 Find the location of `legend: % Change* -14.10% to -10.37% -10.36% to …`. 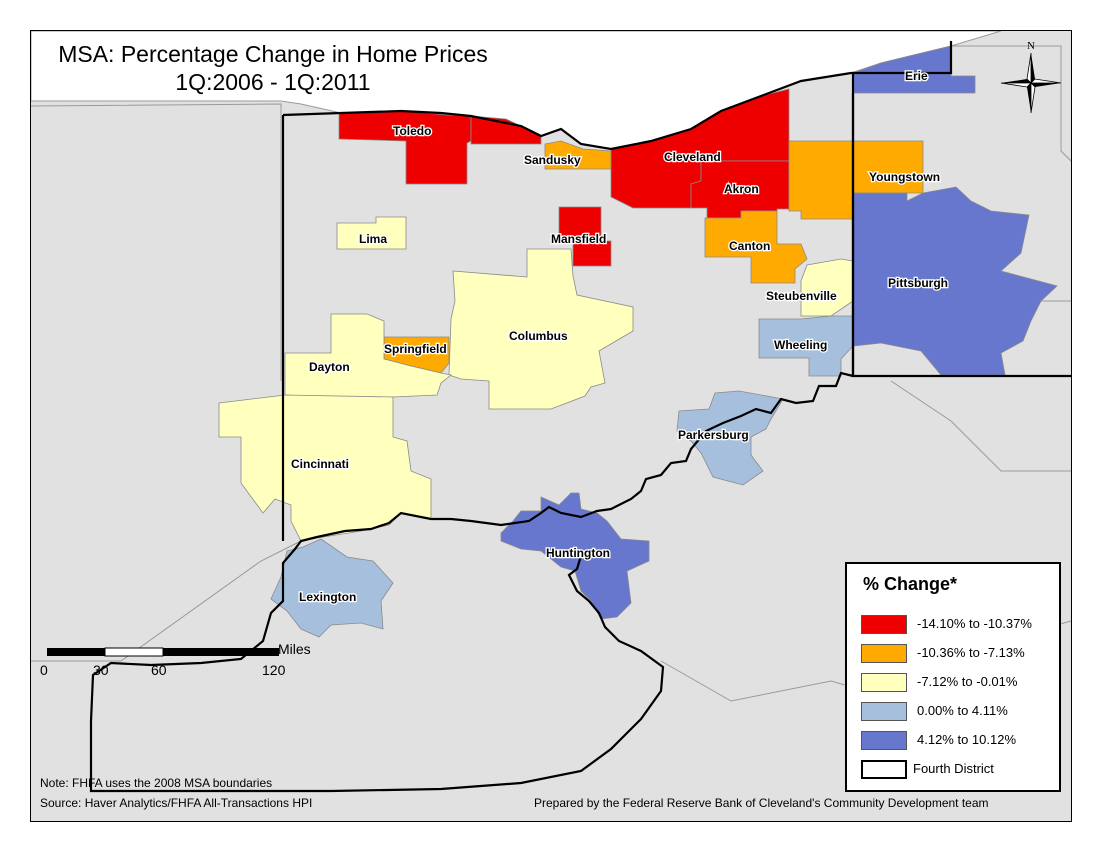

legend: % Change* -14.10% to -10.37% -10.36% to … is located at coordinates (953, 677).